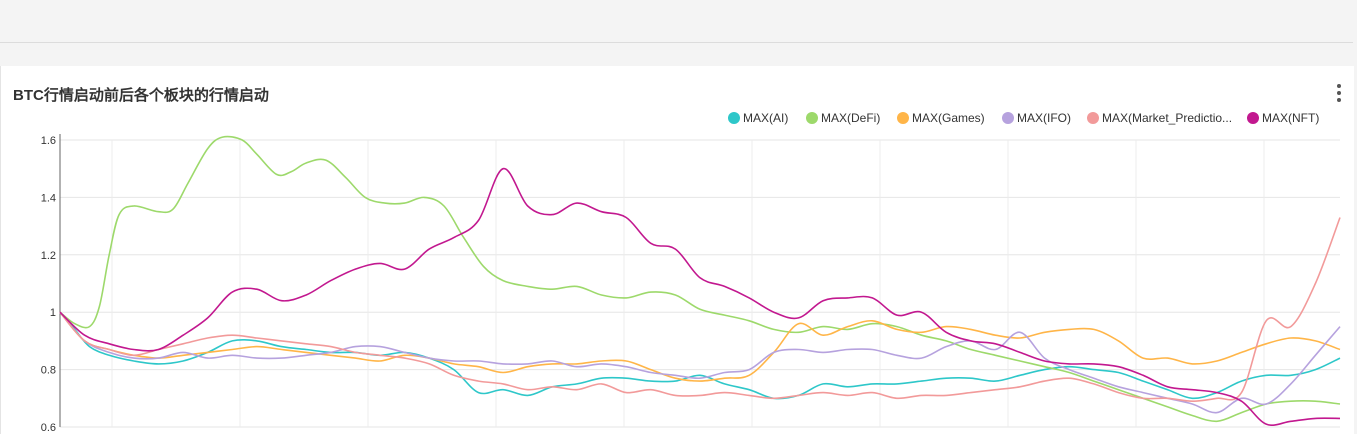 The height and width of the screenshot is (434, 1357). Describe the element at coordinates (1339, 93) in the screenshot. I see `more-options-icon` at that location.